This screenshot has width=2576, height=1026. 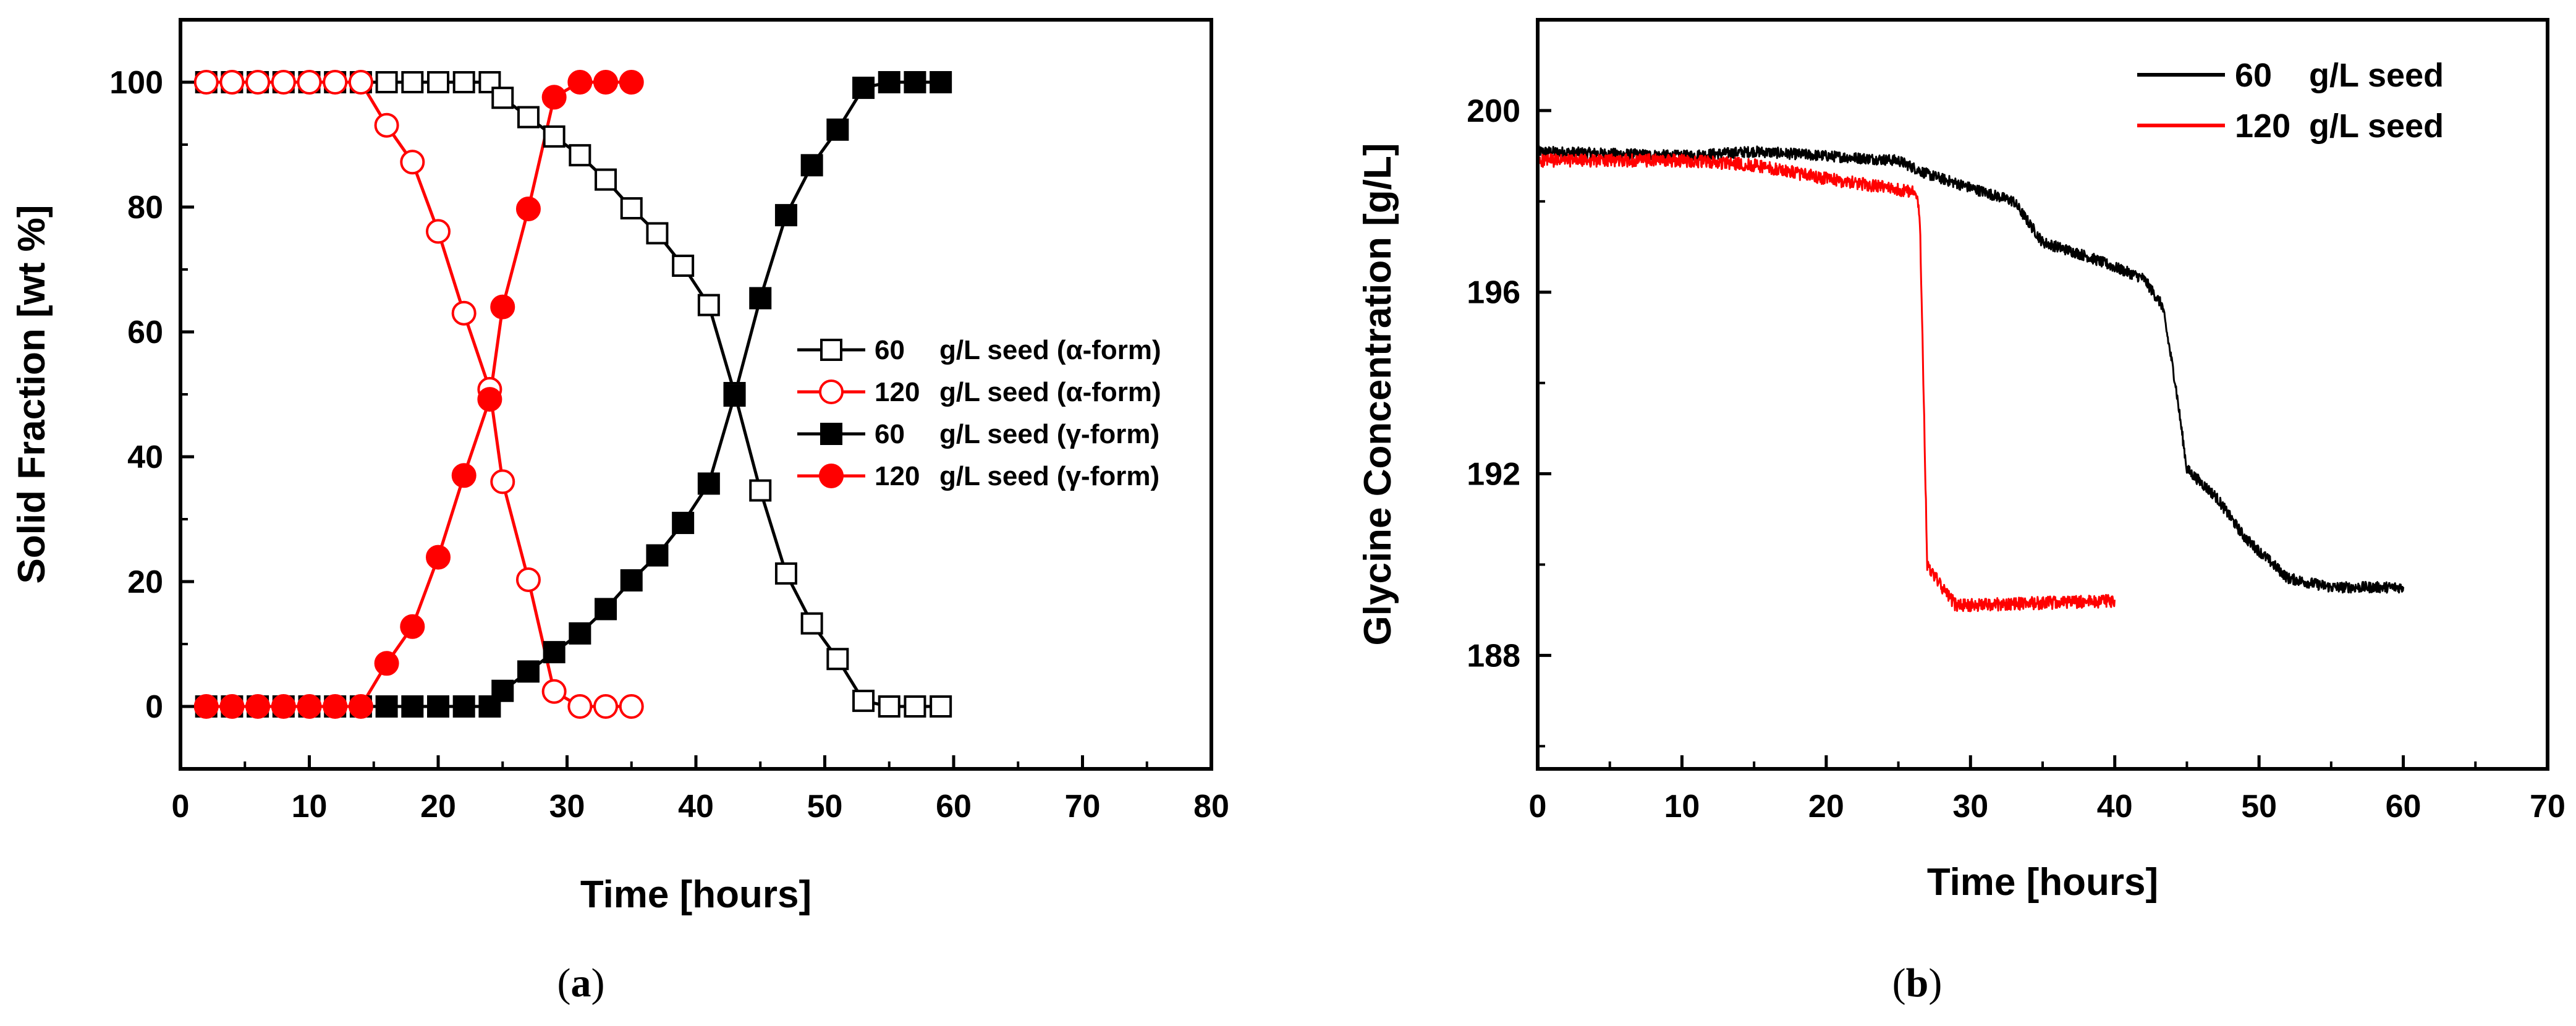 I want to click on legend-conc: 60, so click(x=890, y=434).